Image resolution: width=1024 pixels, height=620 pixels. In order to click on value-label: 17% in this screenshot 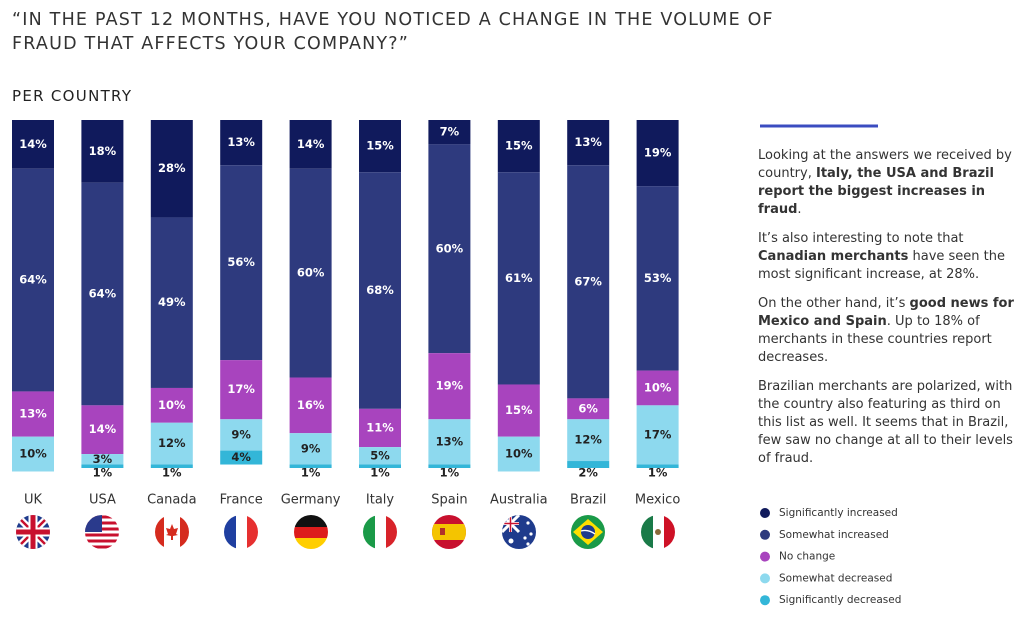, I will do `click(658, 434)`.